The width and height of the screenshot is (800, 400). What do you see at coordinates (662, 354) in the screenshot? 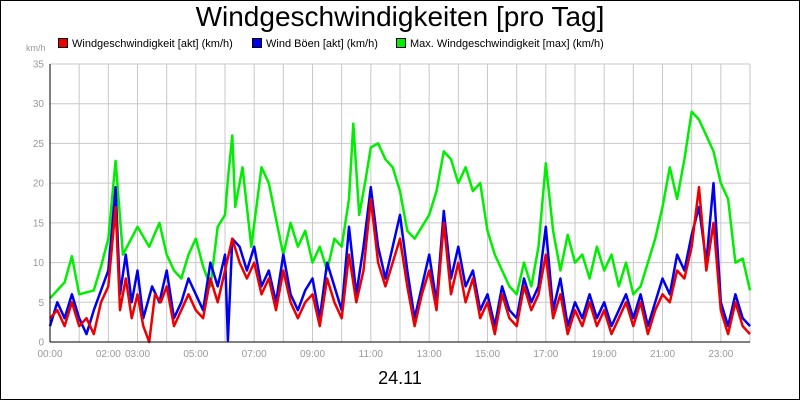
I see `x-tick-label: 21:00` at bounding box center [662, 354].